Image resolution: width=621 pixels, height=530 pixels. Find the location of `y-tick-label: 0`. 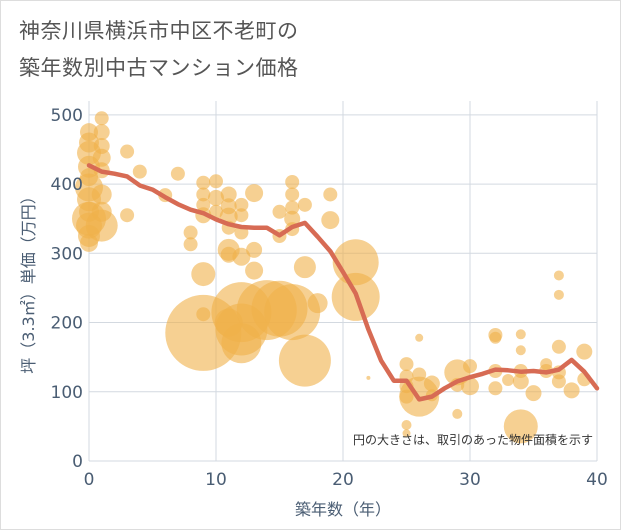

y-tick-label: 0 is located at coordinates (77, 462).